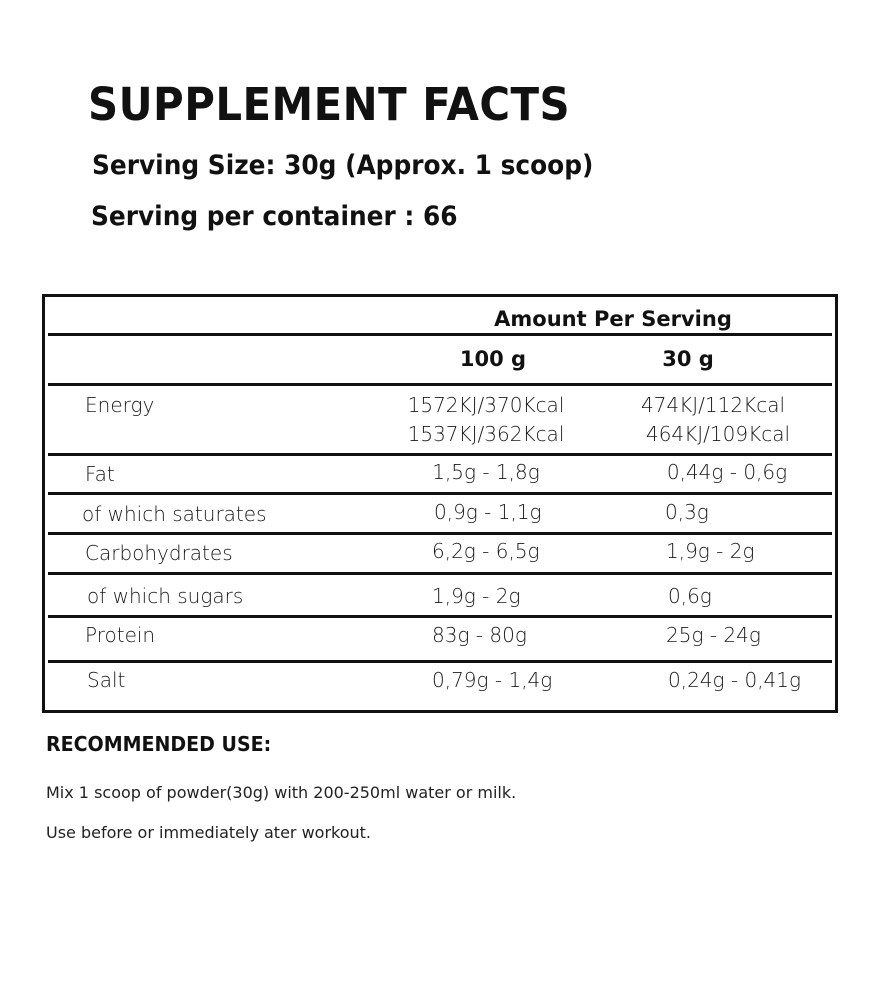  Describe the element at coordinates (209, 832) in the screenshot. I see `recommended-use-line: Use before or immediately ater workout.` at that location.